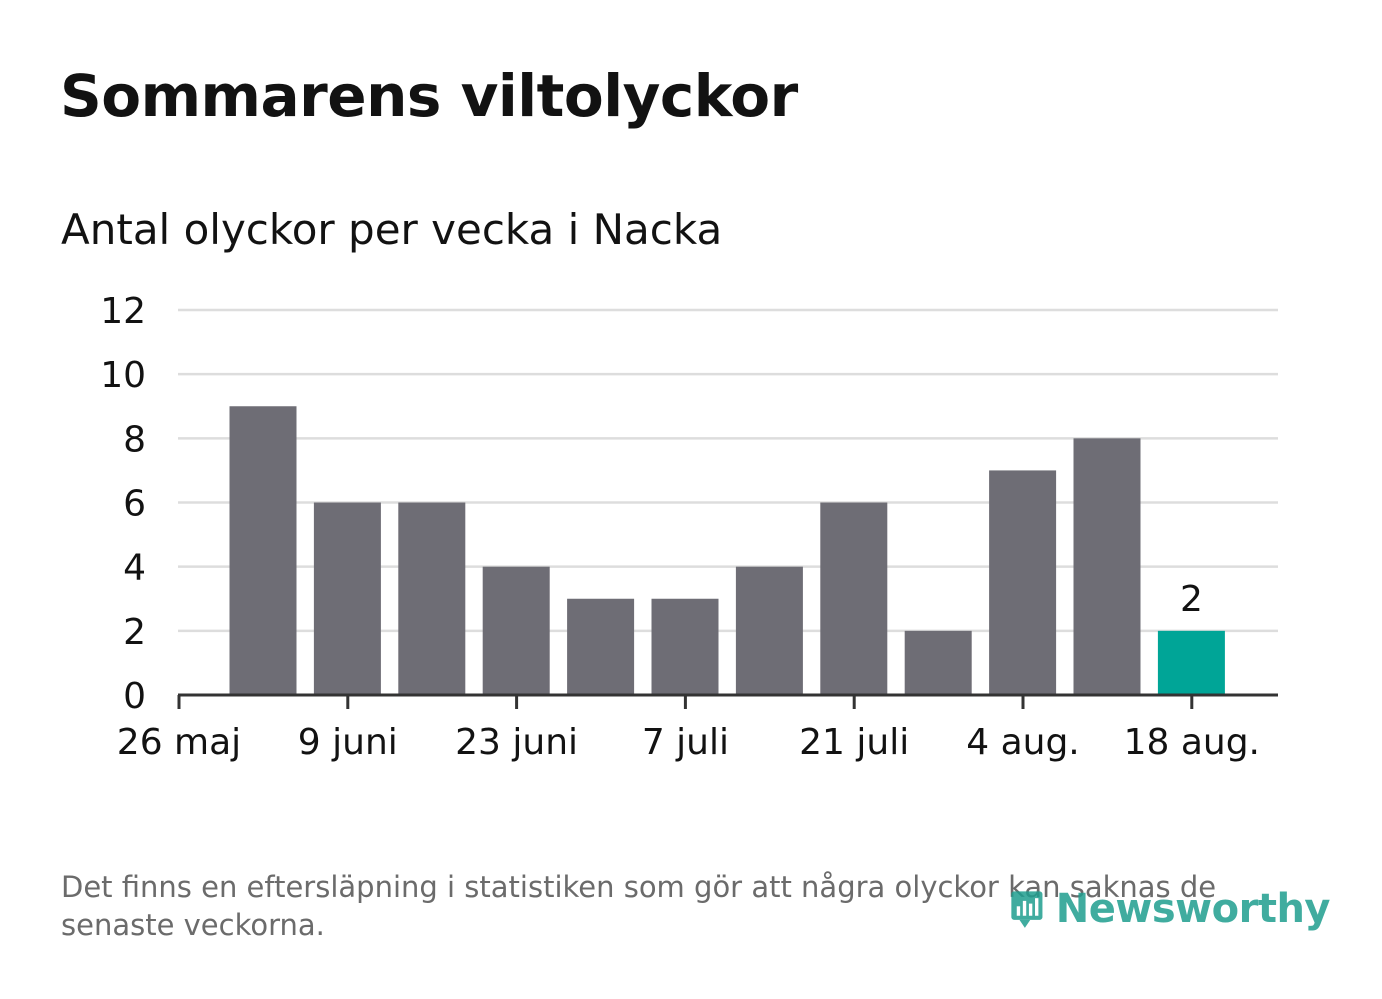 This screenshot has width=1382, height=999. Describe the element at coordinates (123, 375) in the screenshot. I see `y-tick-label: 10` at that location.